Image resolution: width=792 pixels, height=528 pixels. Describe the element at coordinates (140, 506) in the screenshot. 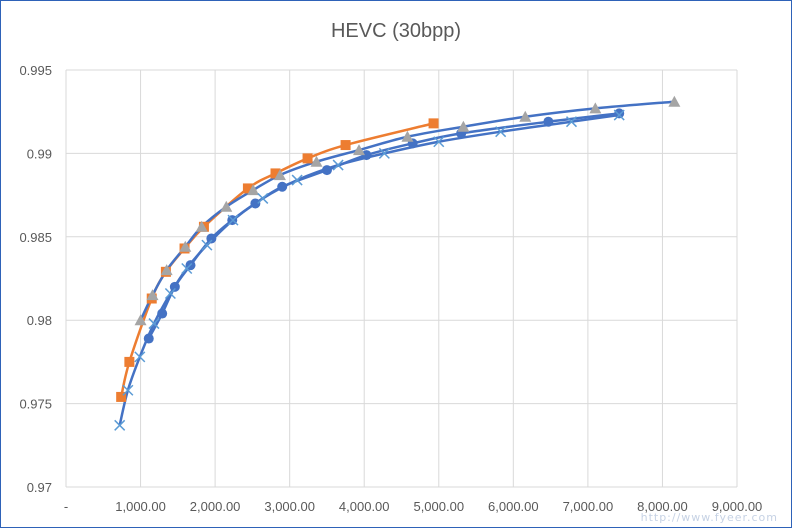

I see `x-tick-label: 1,000.00` at that location.